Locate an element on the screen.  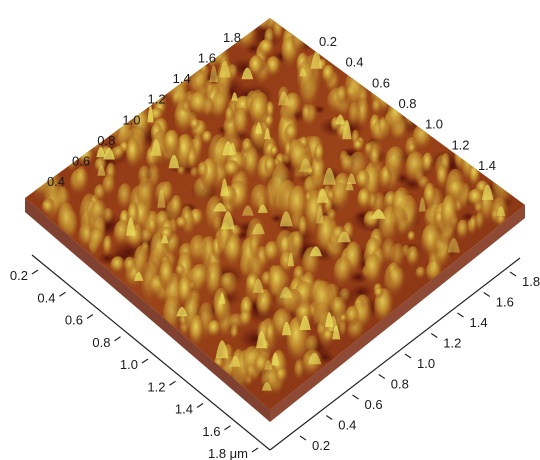
front-right-tick-label: 1.8 is located at coordinates (531, 281).